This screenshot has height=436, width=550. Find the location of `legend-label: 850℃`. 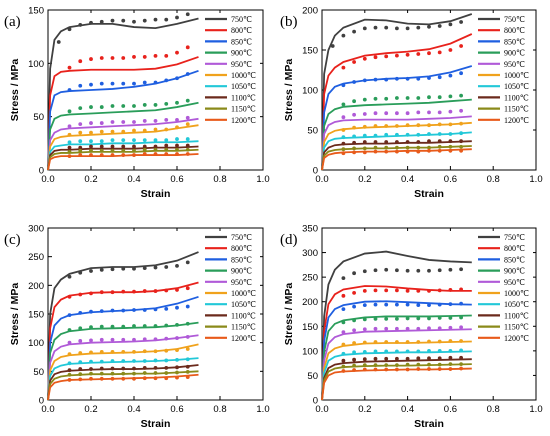

legend-label: 850℃ is located at coordinates (241, 259).